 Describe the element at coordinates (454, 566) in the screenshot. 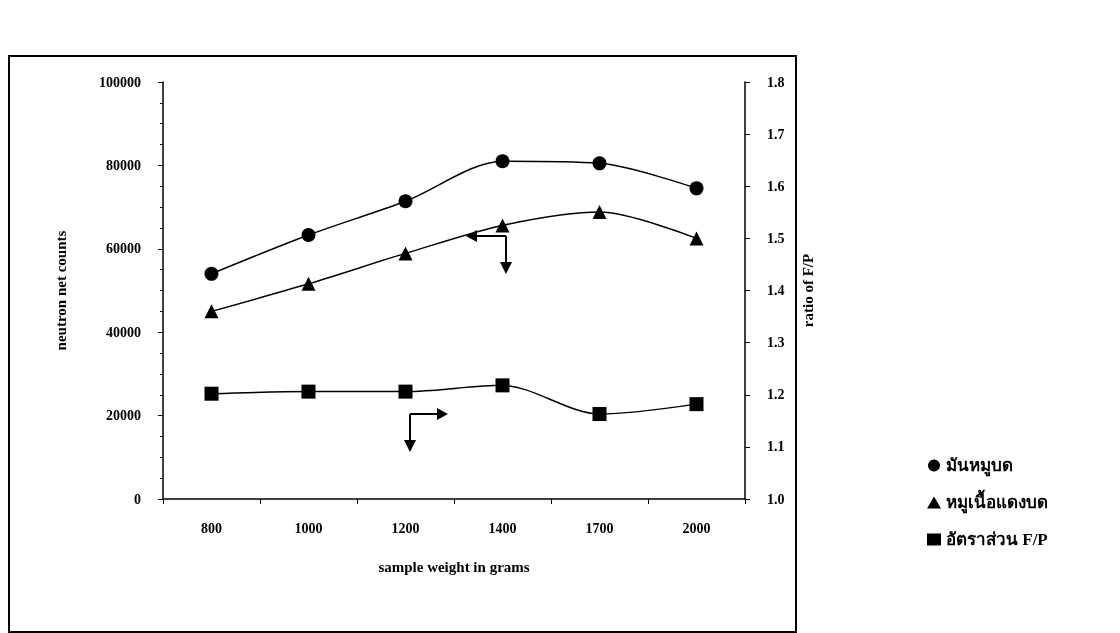

I see `x-axis-title: sample weight in grams` at that location.